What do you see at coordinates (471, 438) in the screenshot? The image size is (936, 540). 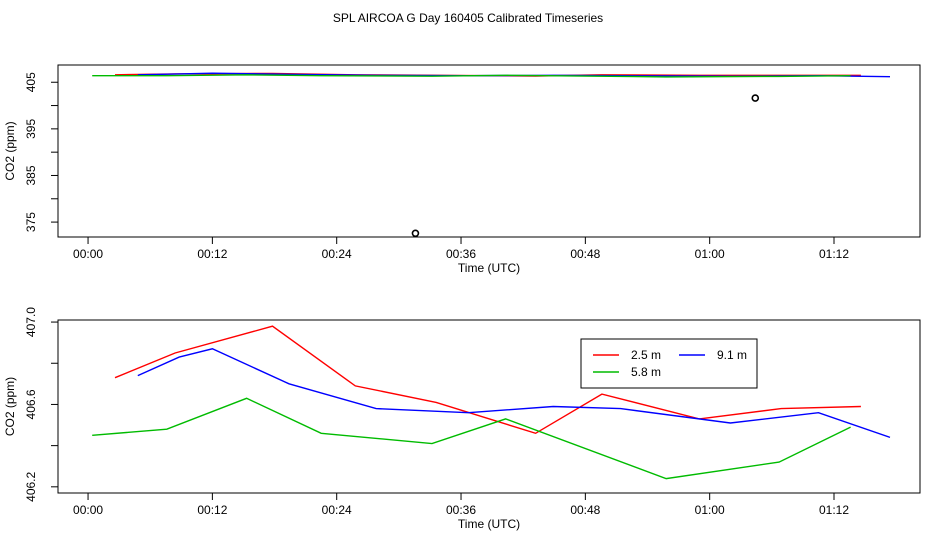 I see `series-line-5-8-m` at bounding box center [471, 438].